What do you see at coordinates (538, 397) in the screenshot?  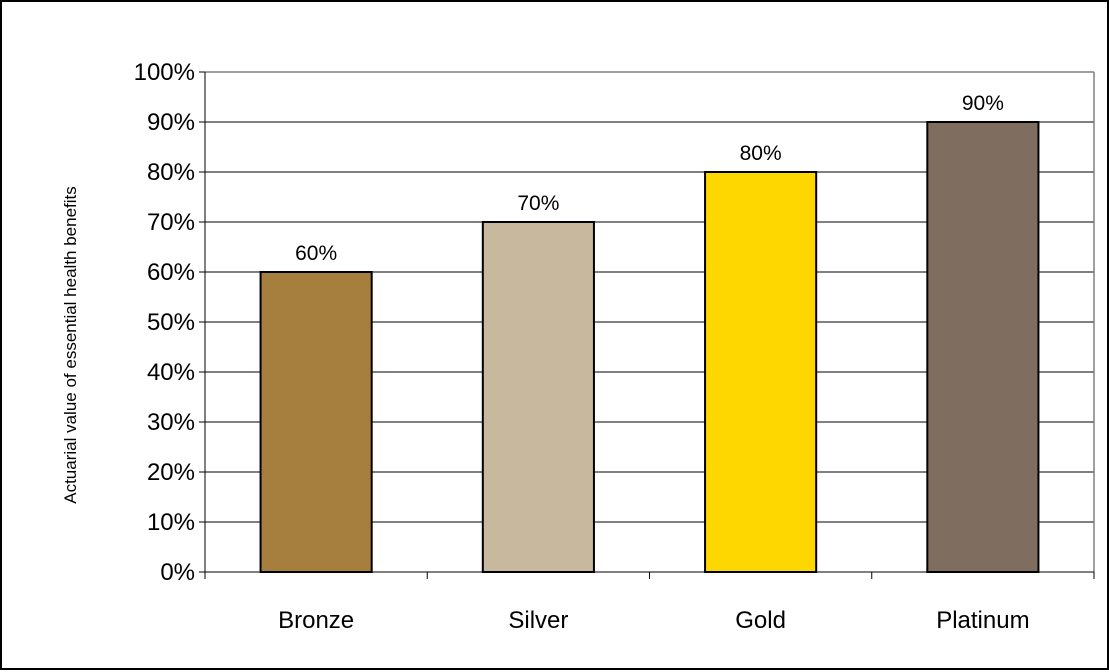 I see `bar-silver` at bounding box center [538, 397].